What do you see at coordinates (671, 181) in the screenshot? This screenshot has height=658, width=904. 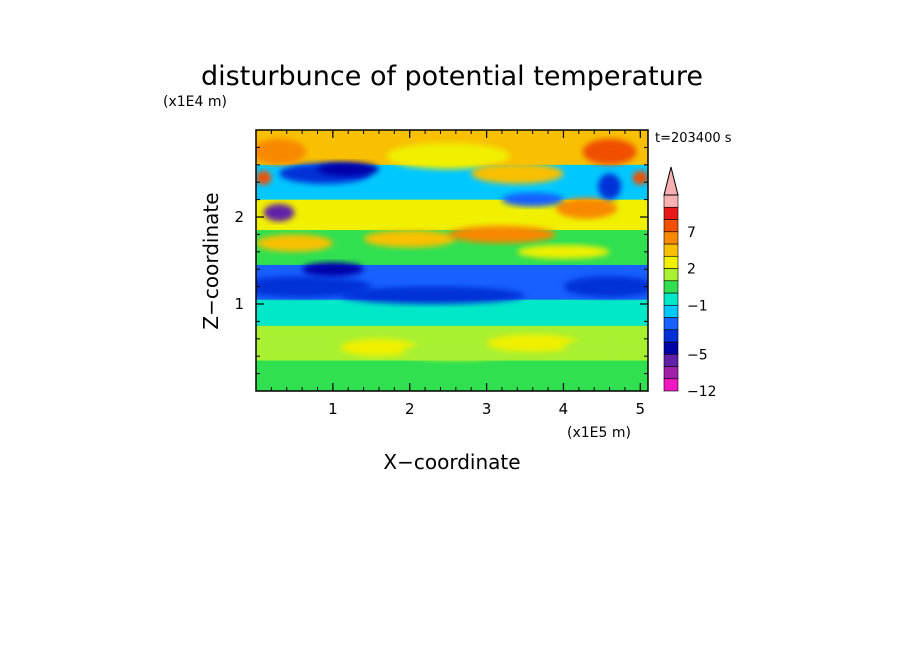 I see `colorbar-extend-arrow` at bounding box center [671, 181].